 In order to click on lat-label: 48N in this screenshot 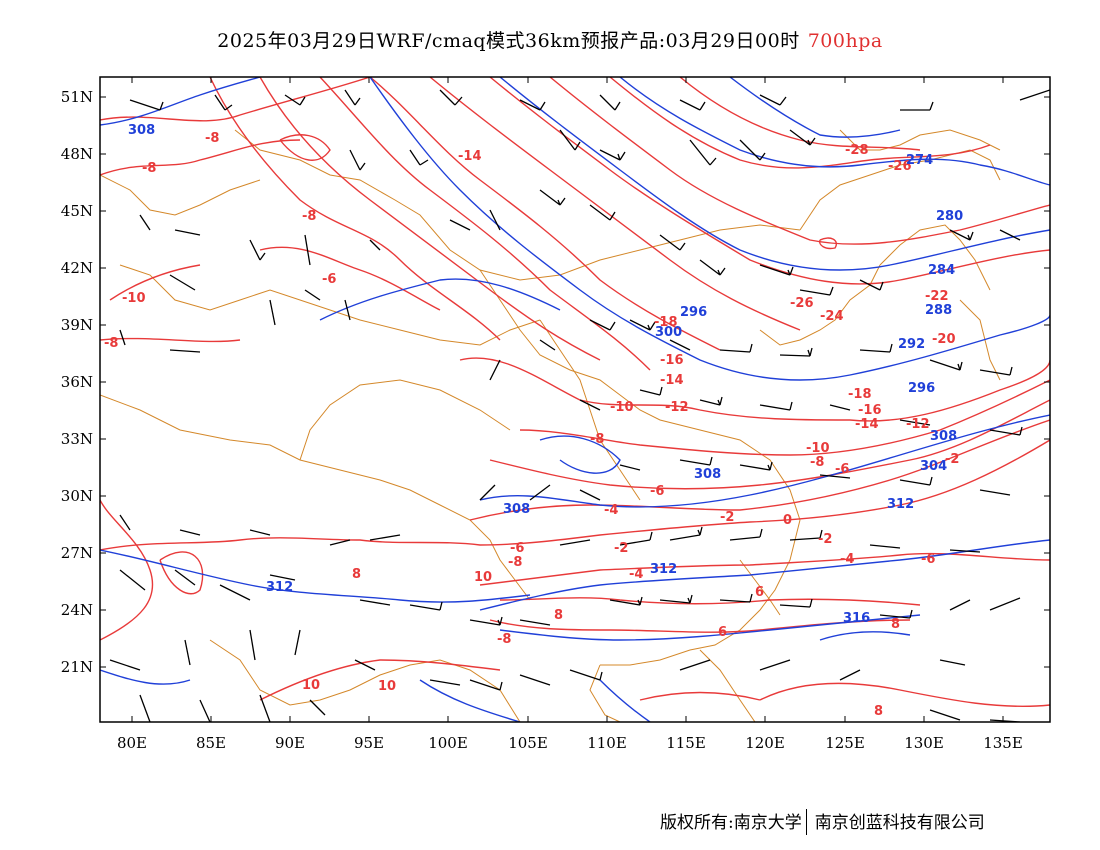, I will do `click(77, 154)`.